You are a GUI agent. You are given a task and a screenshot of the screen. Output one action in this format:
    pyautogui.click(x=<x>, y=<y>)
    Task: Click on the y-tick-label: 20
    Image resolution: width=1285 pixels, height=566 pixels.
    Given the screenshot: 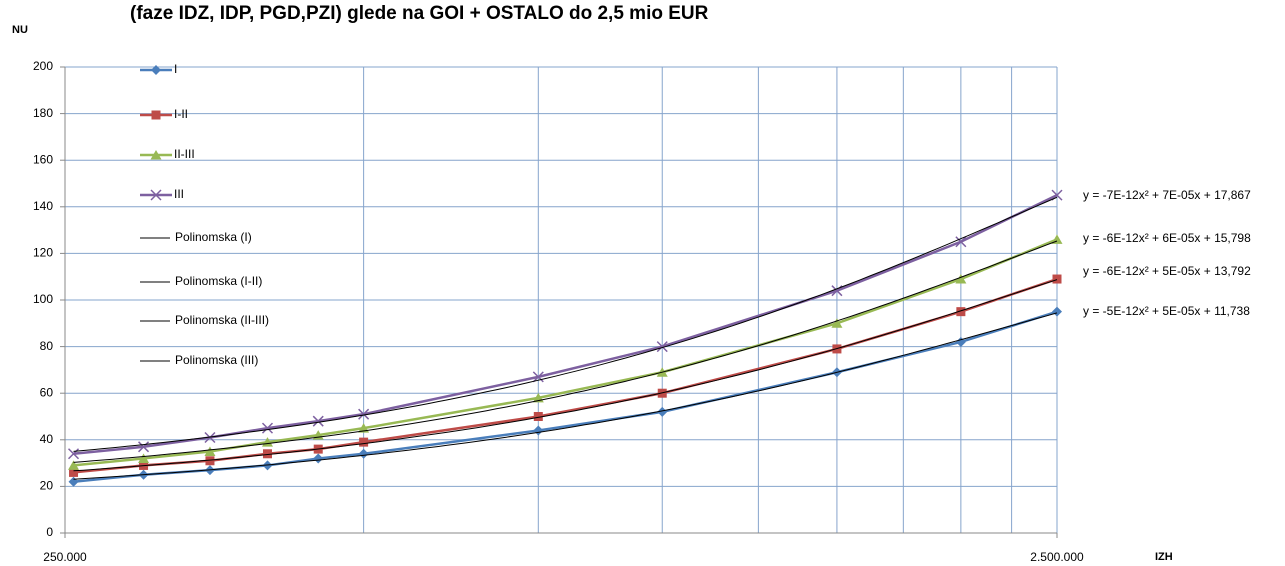 What is the action you would take?
    pyautogui.click(x=47, y=486)
    